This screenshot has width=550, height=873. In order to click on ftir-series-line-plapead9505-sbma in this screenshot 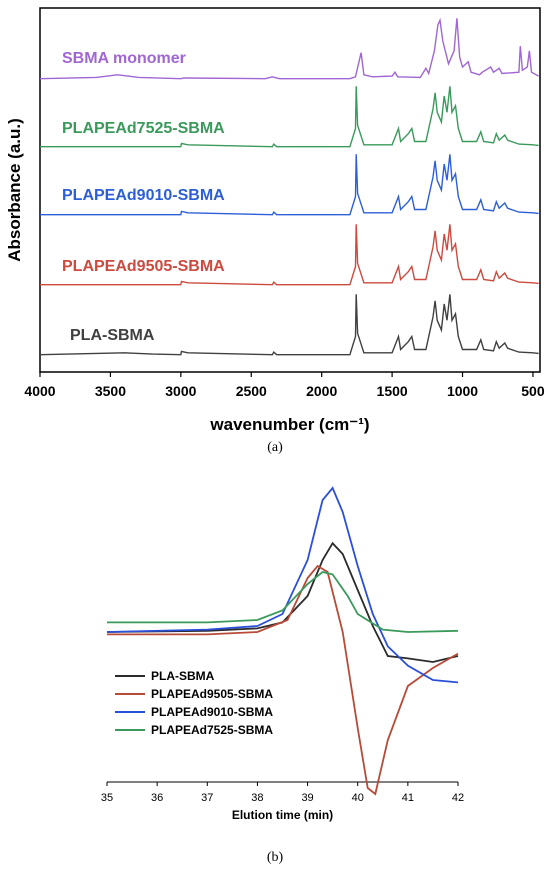, I will do `click(289, 255)`.